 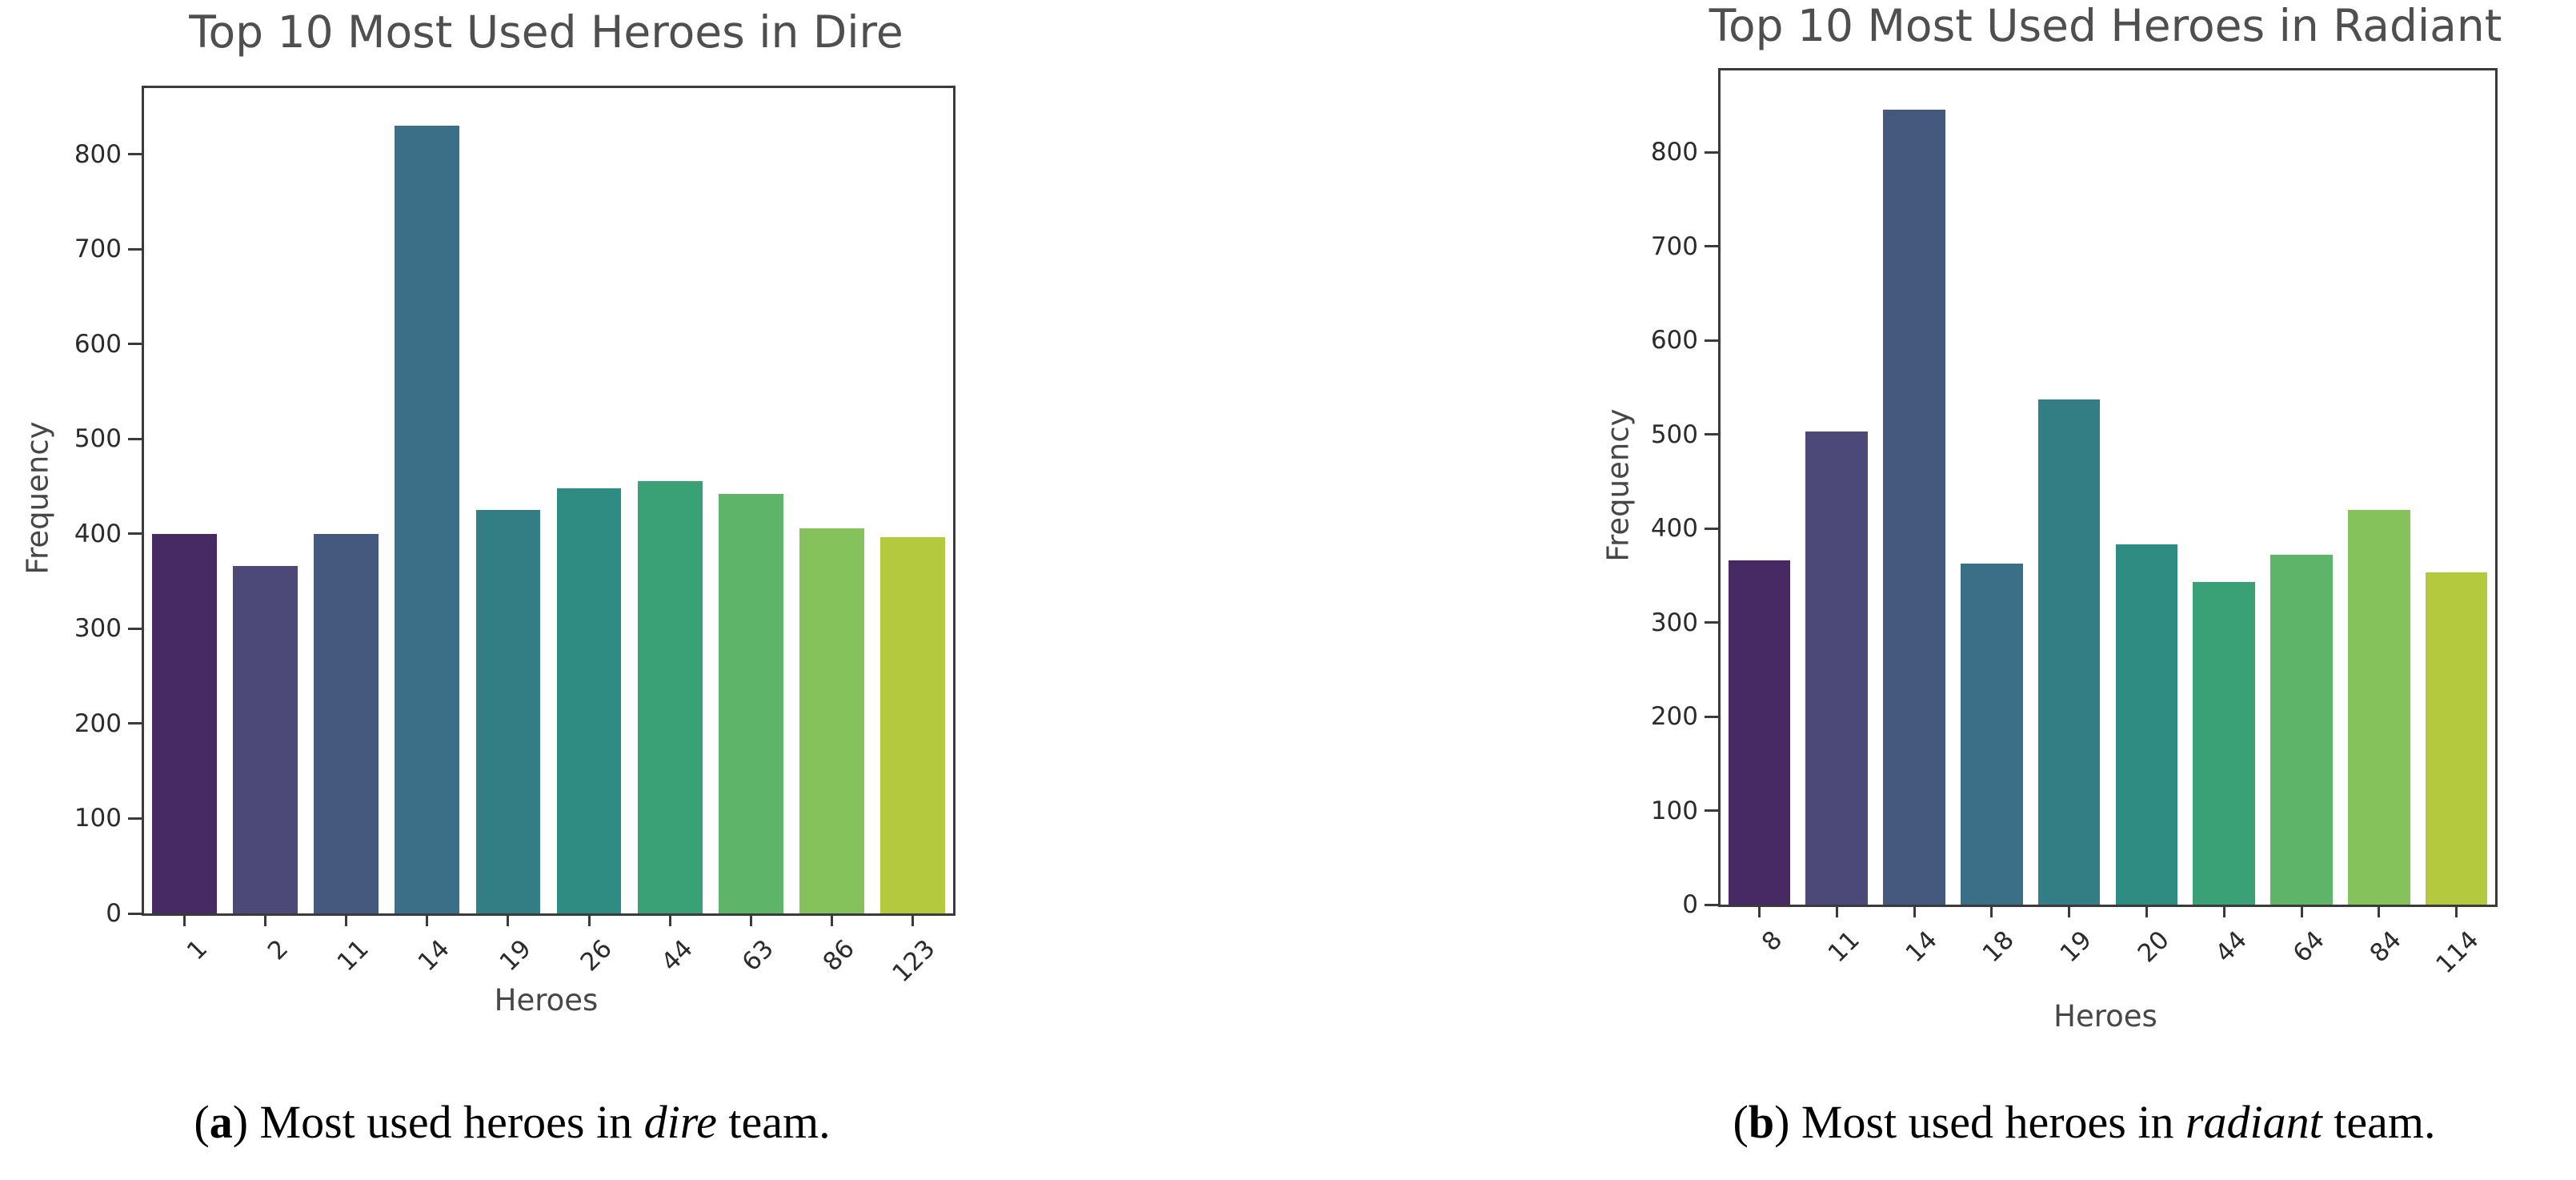 I want to click on chart-a-title: Top 10 Most Used Heroes in Dire, so click(x=546, y=32).